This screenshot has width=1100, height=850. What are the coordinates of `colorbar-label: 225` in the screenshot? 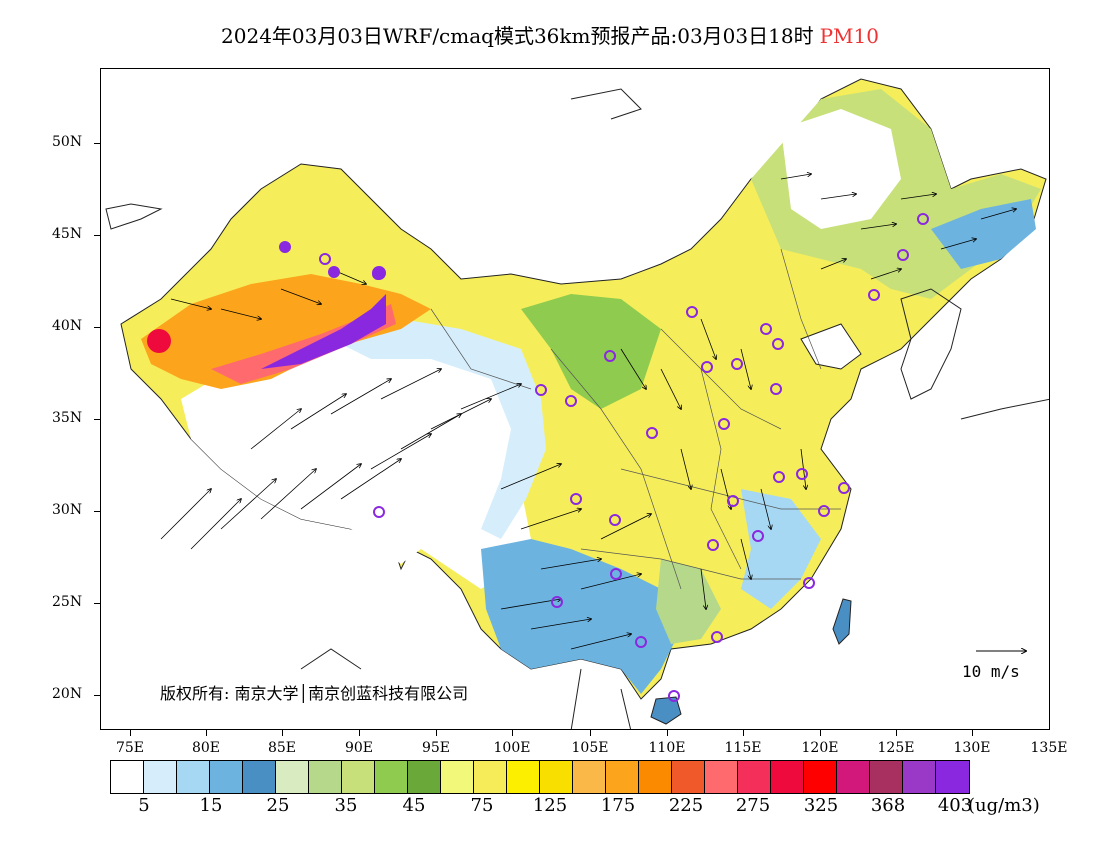 It's located at (686, 805).